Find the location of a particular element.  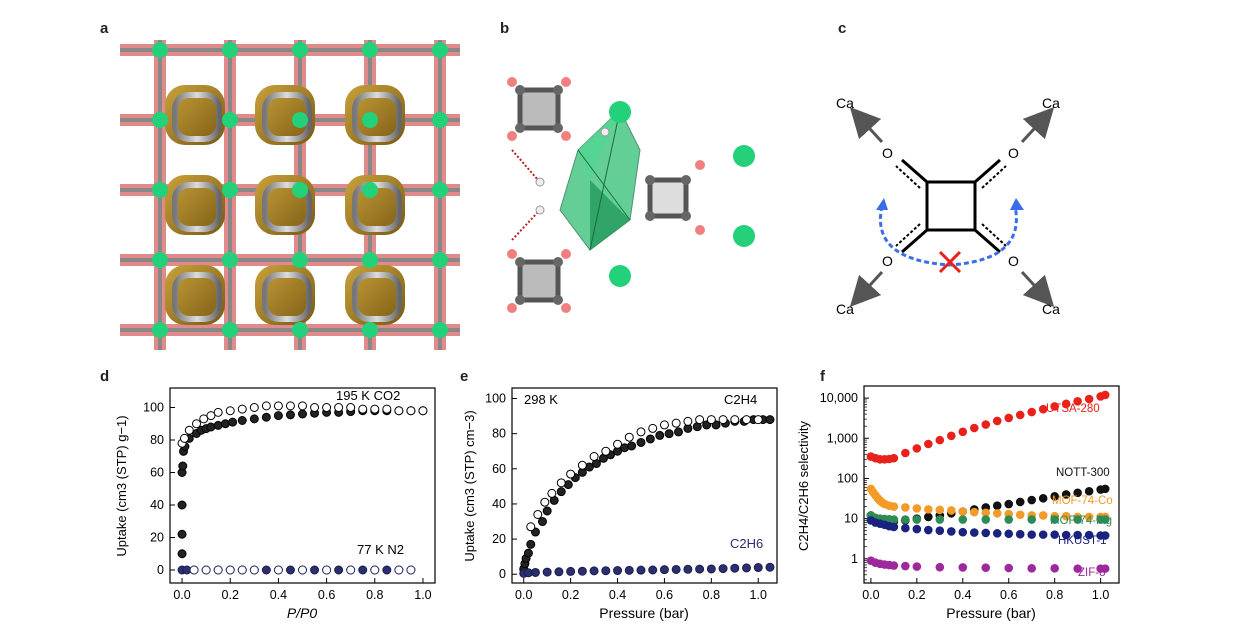

panel-label-f: f is located at coordinates (822, 376).